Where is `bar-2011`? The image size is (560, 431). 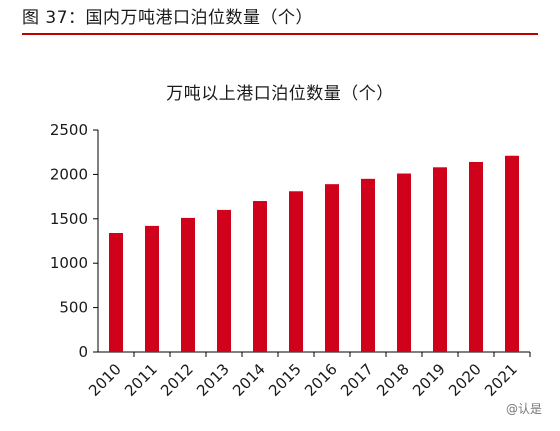
bar-2011 is located at coordinates (152, 288).